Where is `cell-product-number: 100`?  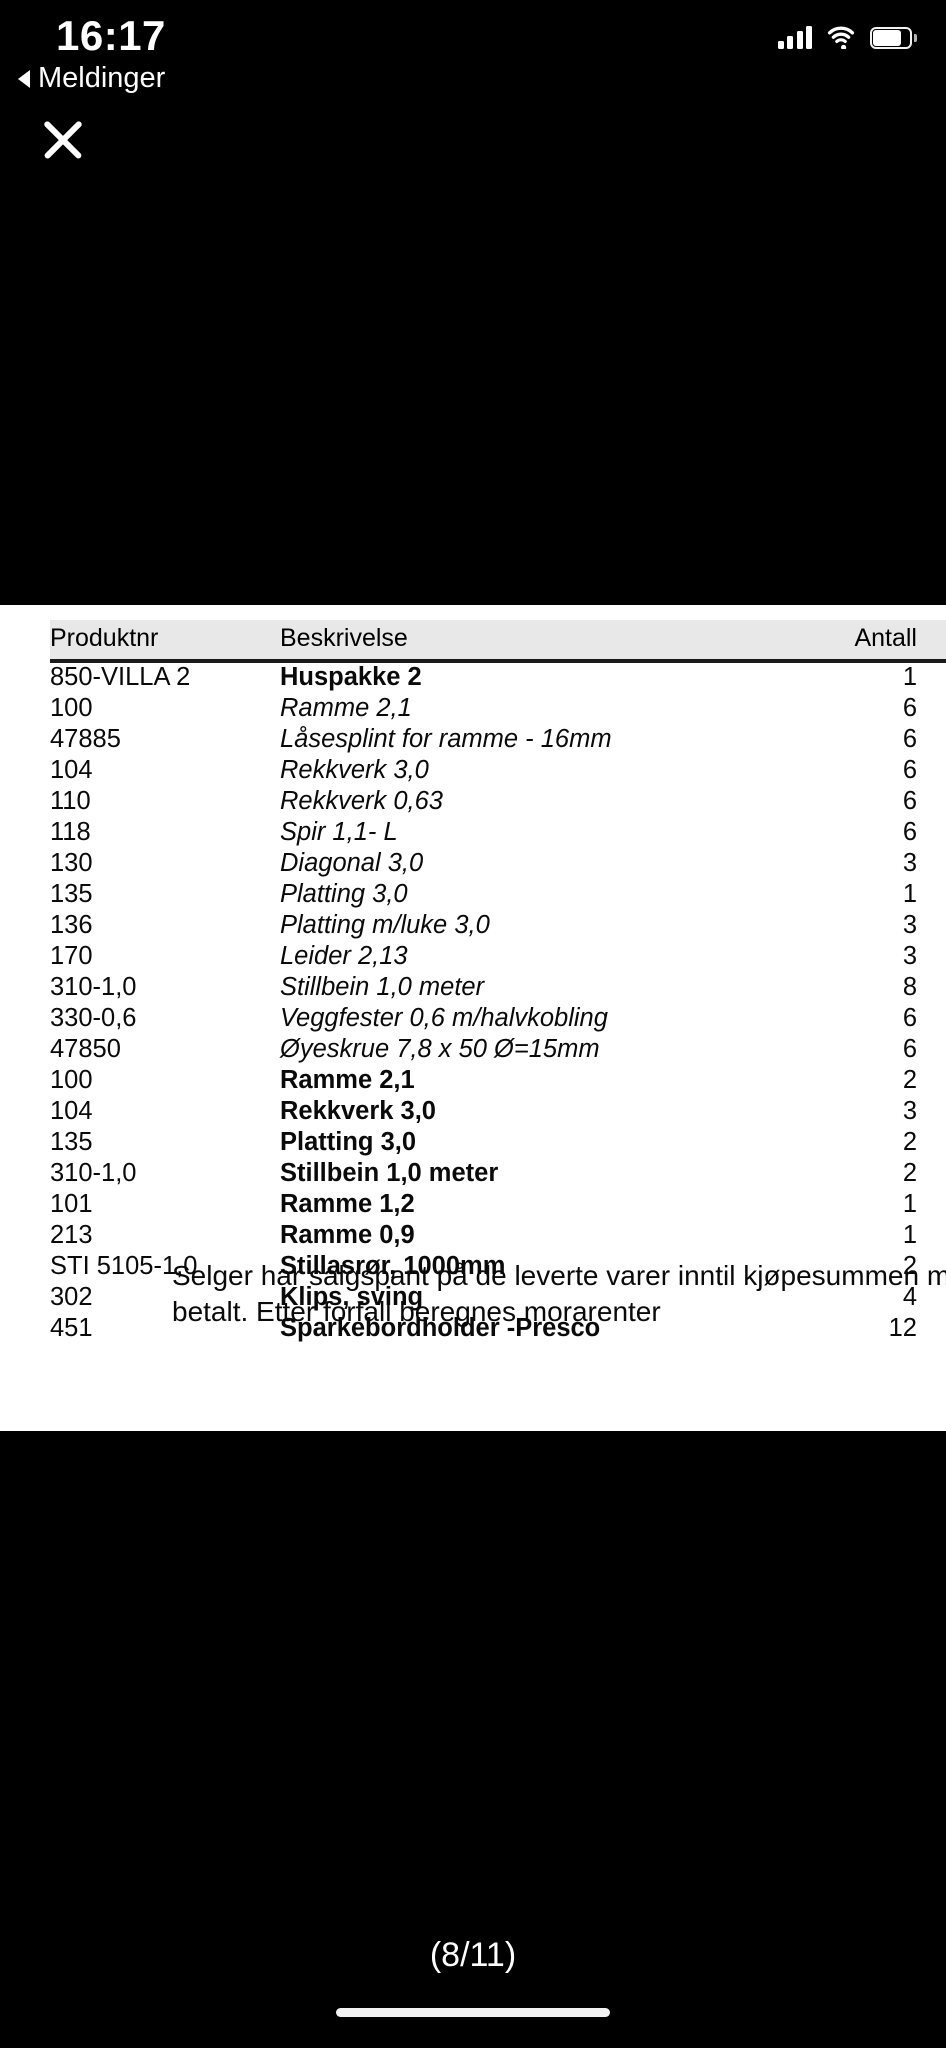 cell-product-number: 100 is located at coordinates (71, 1080).